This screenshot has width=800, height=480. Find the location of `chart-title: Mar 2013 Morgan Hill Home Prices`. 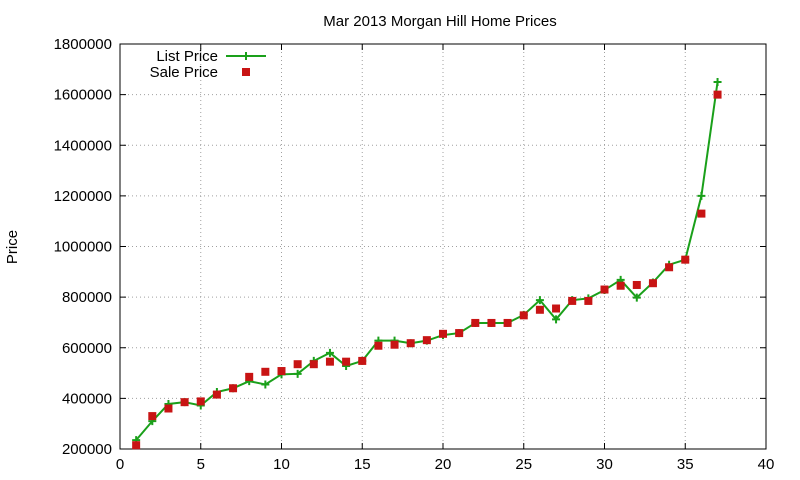

chart-title: Mar 2013 Morgan Hill Home Prices is located at coordinates (439, 21).